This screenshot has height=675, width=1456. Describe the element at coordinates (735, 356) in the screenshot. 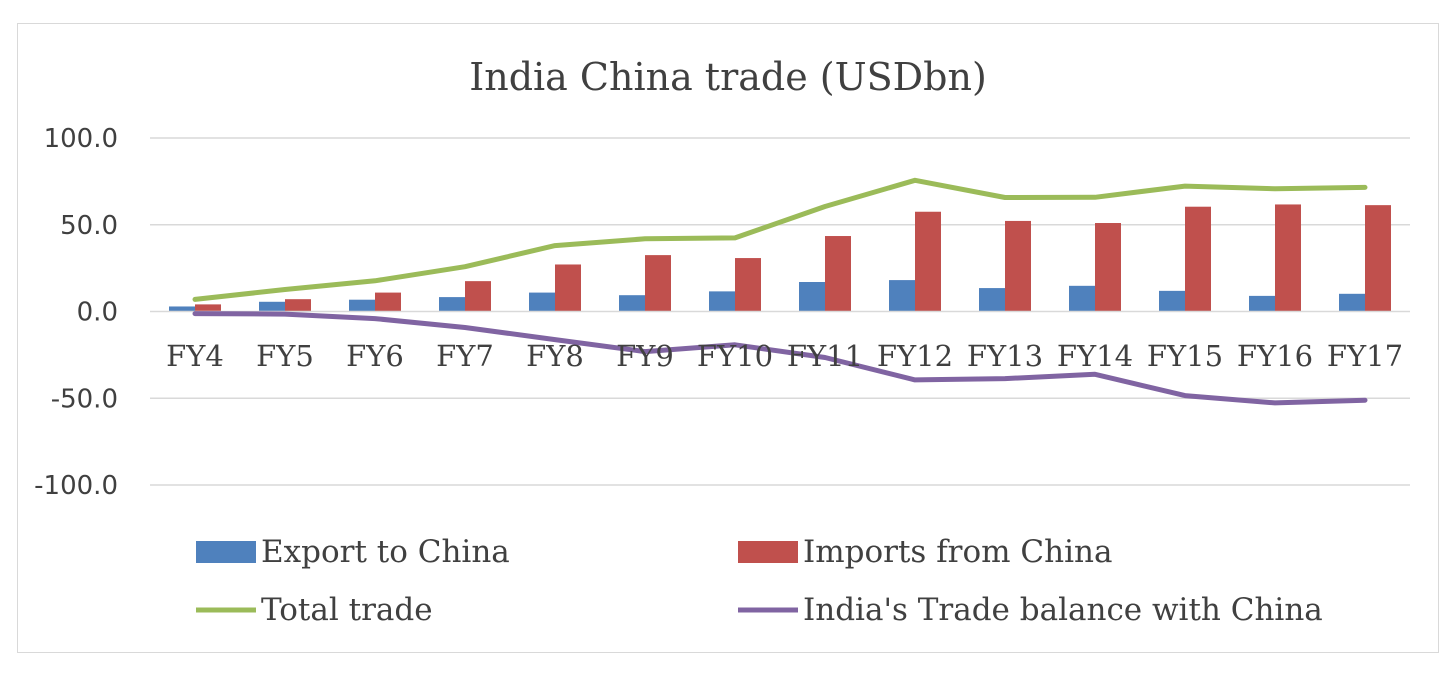

I see `x-tick-label: FY10` at that location.